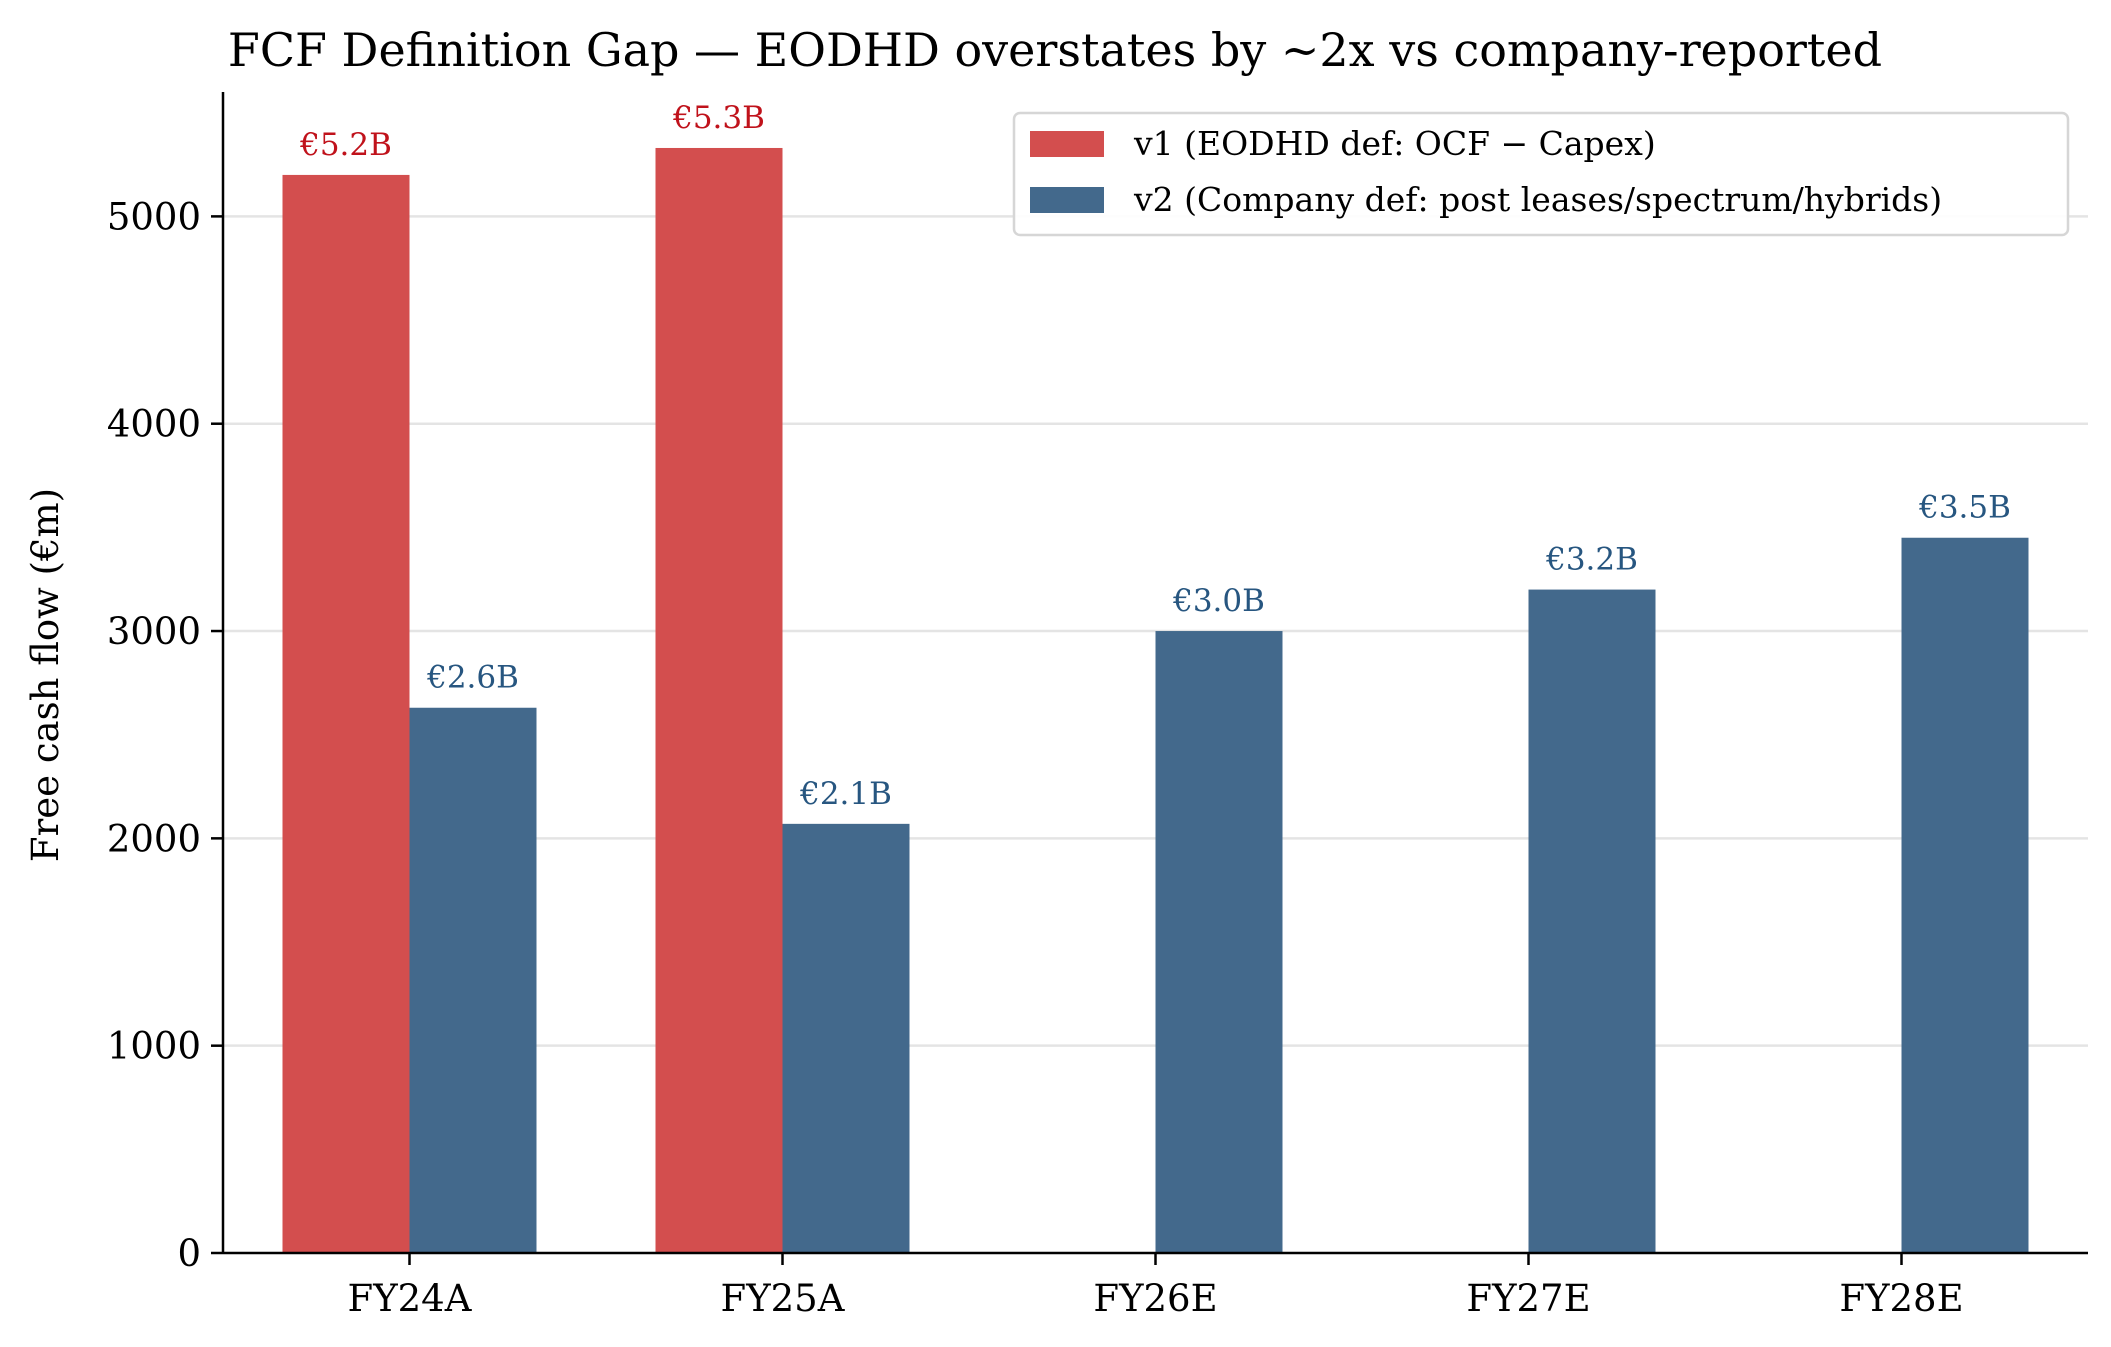 This screenshot has height=1347, width=2111. Describe the element at coordinates (165, 735) in the screenshot. I see `y-tick-labels: 0 1000 2000 3000 4000 5000` at that location.